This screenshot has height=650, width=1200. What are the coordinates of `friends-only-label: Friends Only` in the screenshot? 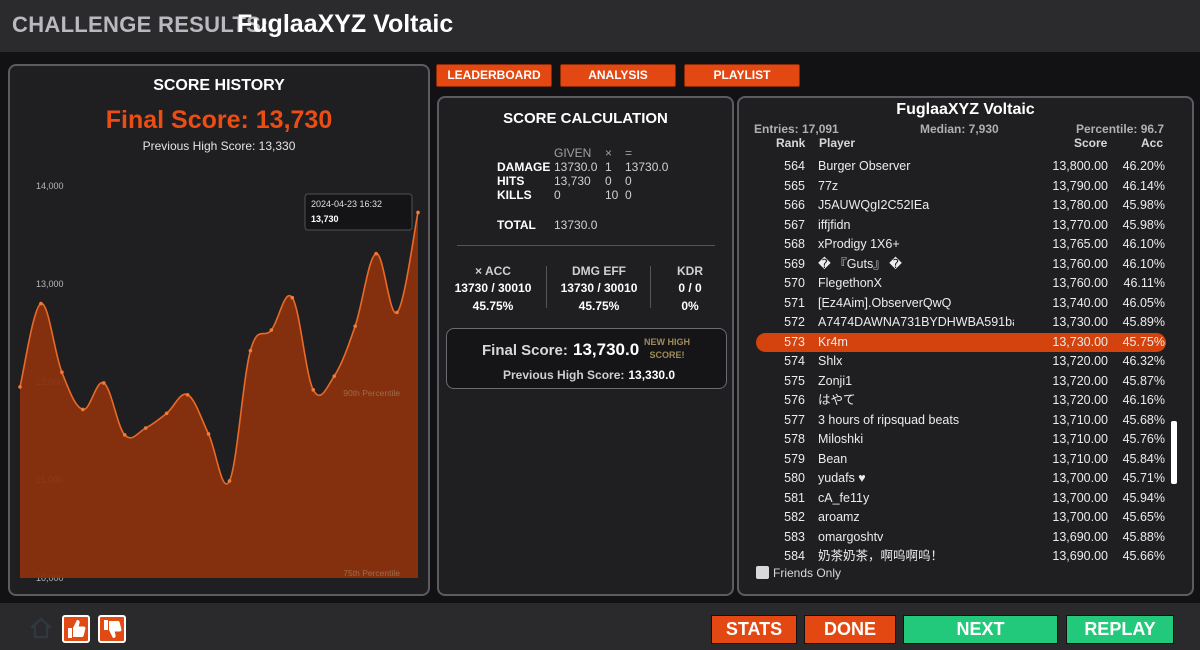 It's located at (807, 573).